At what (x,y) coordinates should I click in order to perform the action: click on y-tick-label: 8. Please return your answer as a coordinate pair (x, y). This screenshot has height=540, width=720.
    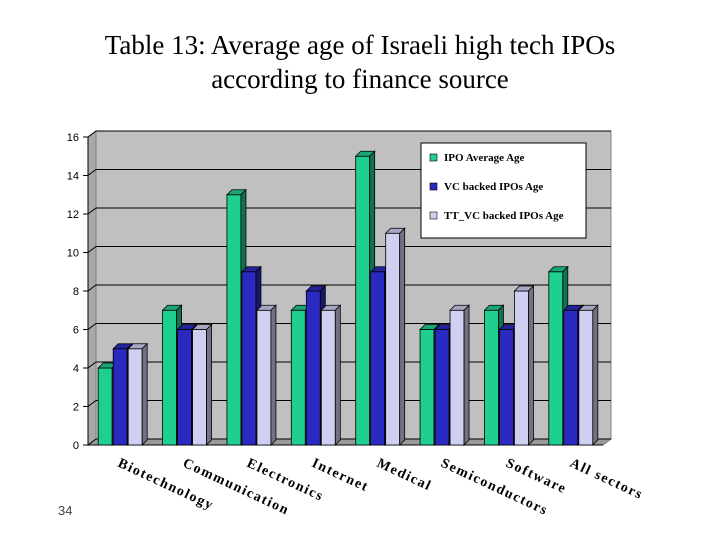
    Looking at the image, I should click on (76, 292).